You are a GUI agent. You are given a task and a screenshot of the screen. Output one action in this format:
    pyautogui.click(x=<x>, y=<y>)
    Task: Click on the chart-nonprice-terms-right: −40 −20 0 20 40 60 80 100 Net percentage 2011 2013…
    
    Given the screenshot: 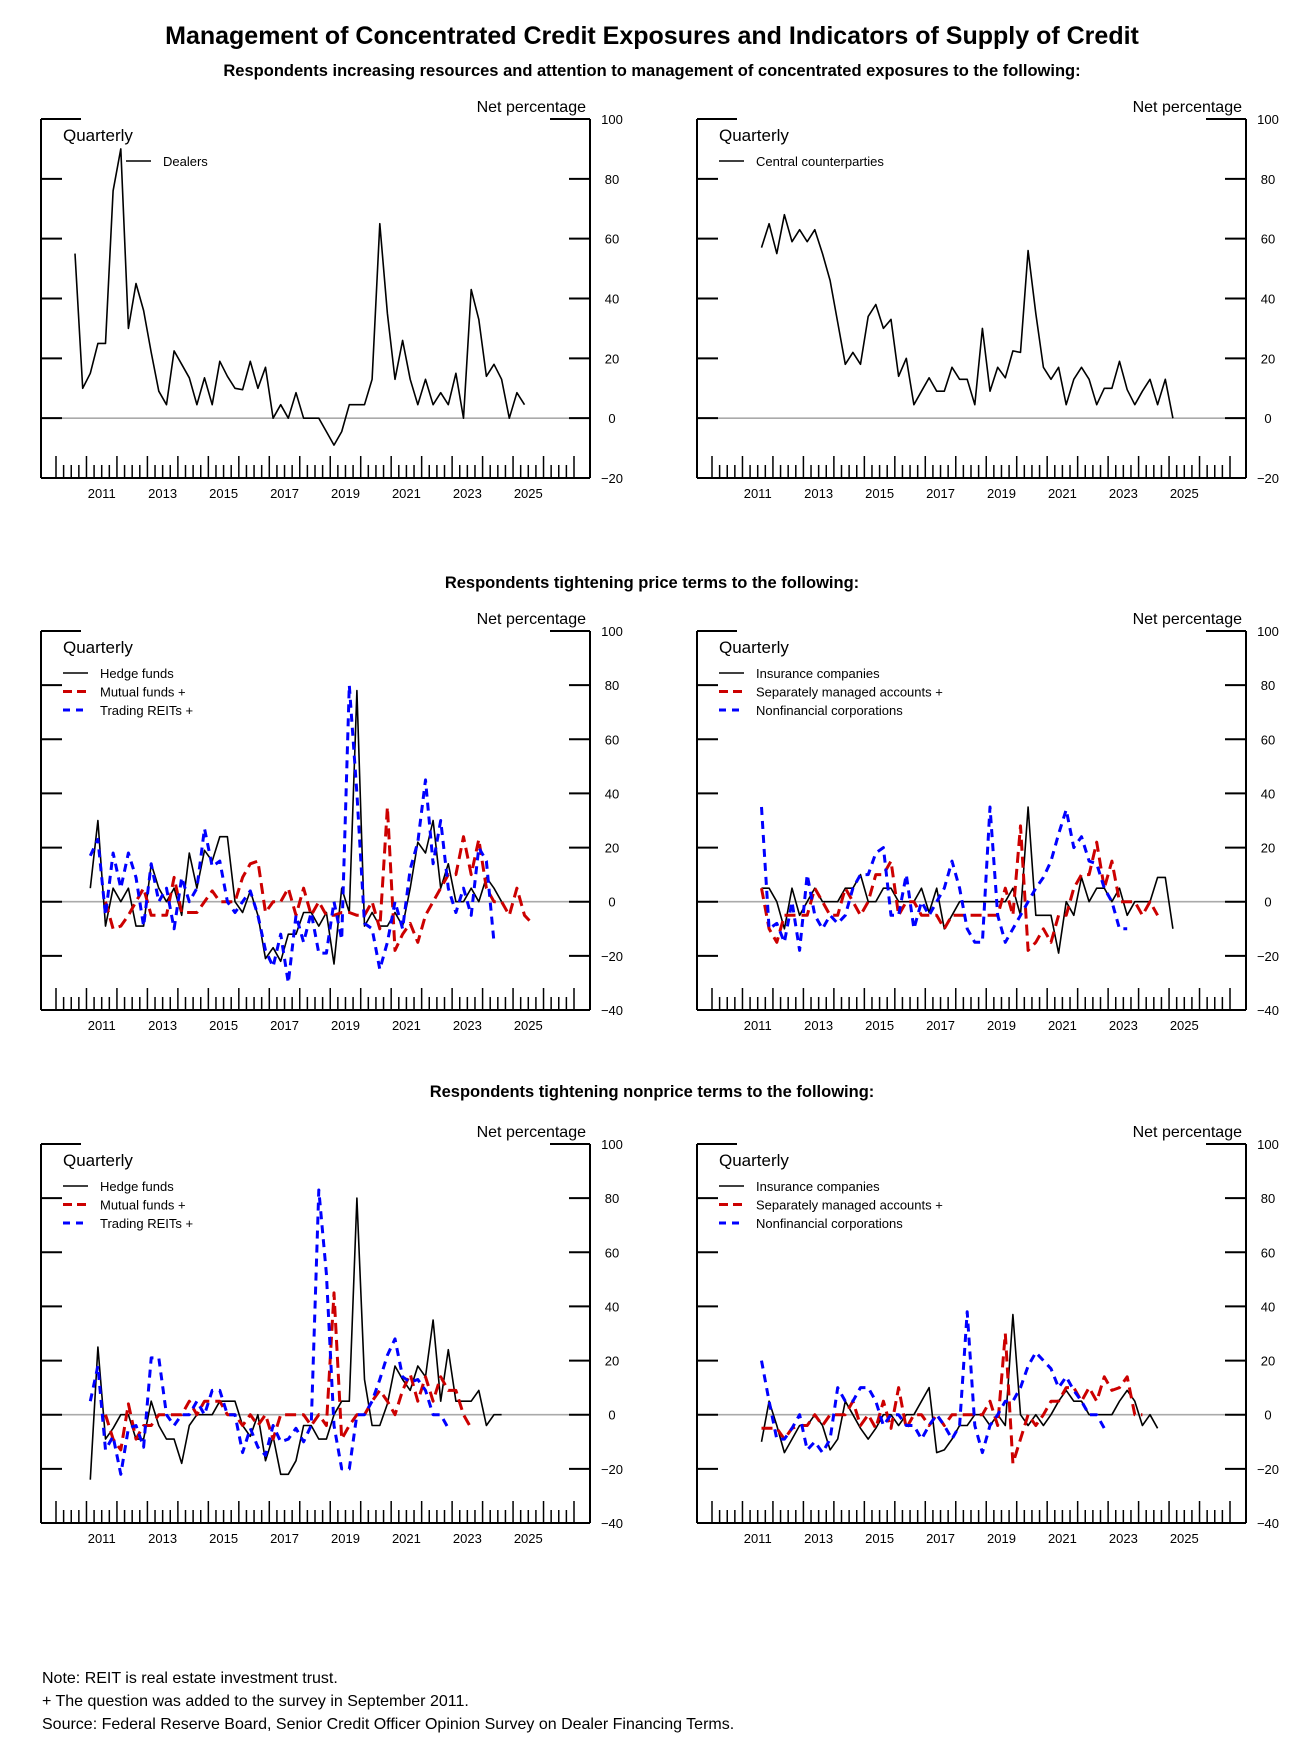 What is the action you would take?
    pyautogui.click(x=987, y=1335)
    